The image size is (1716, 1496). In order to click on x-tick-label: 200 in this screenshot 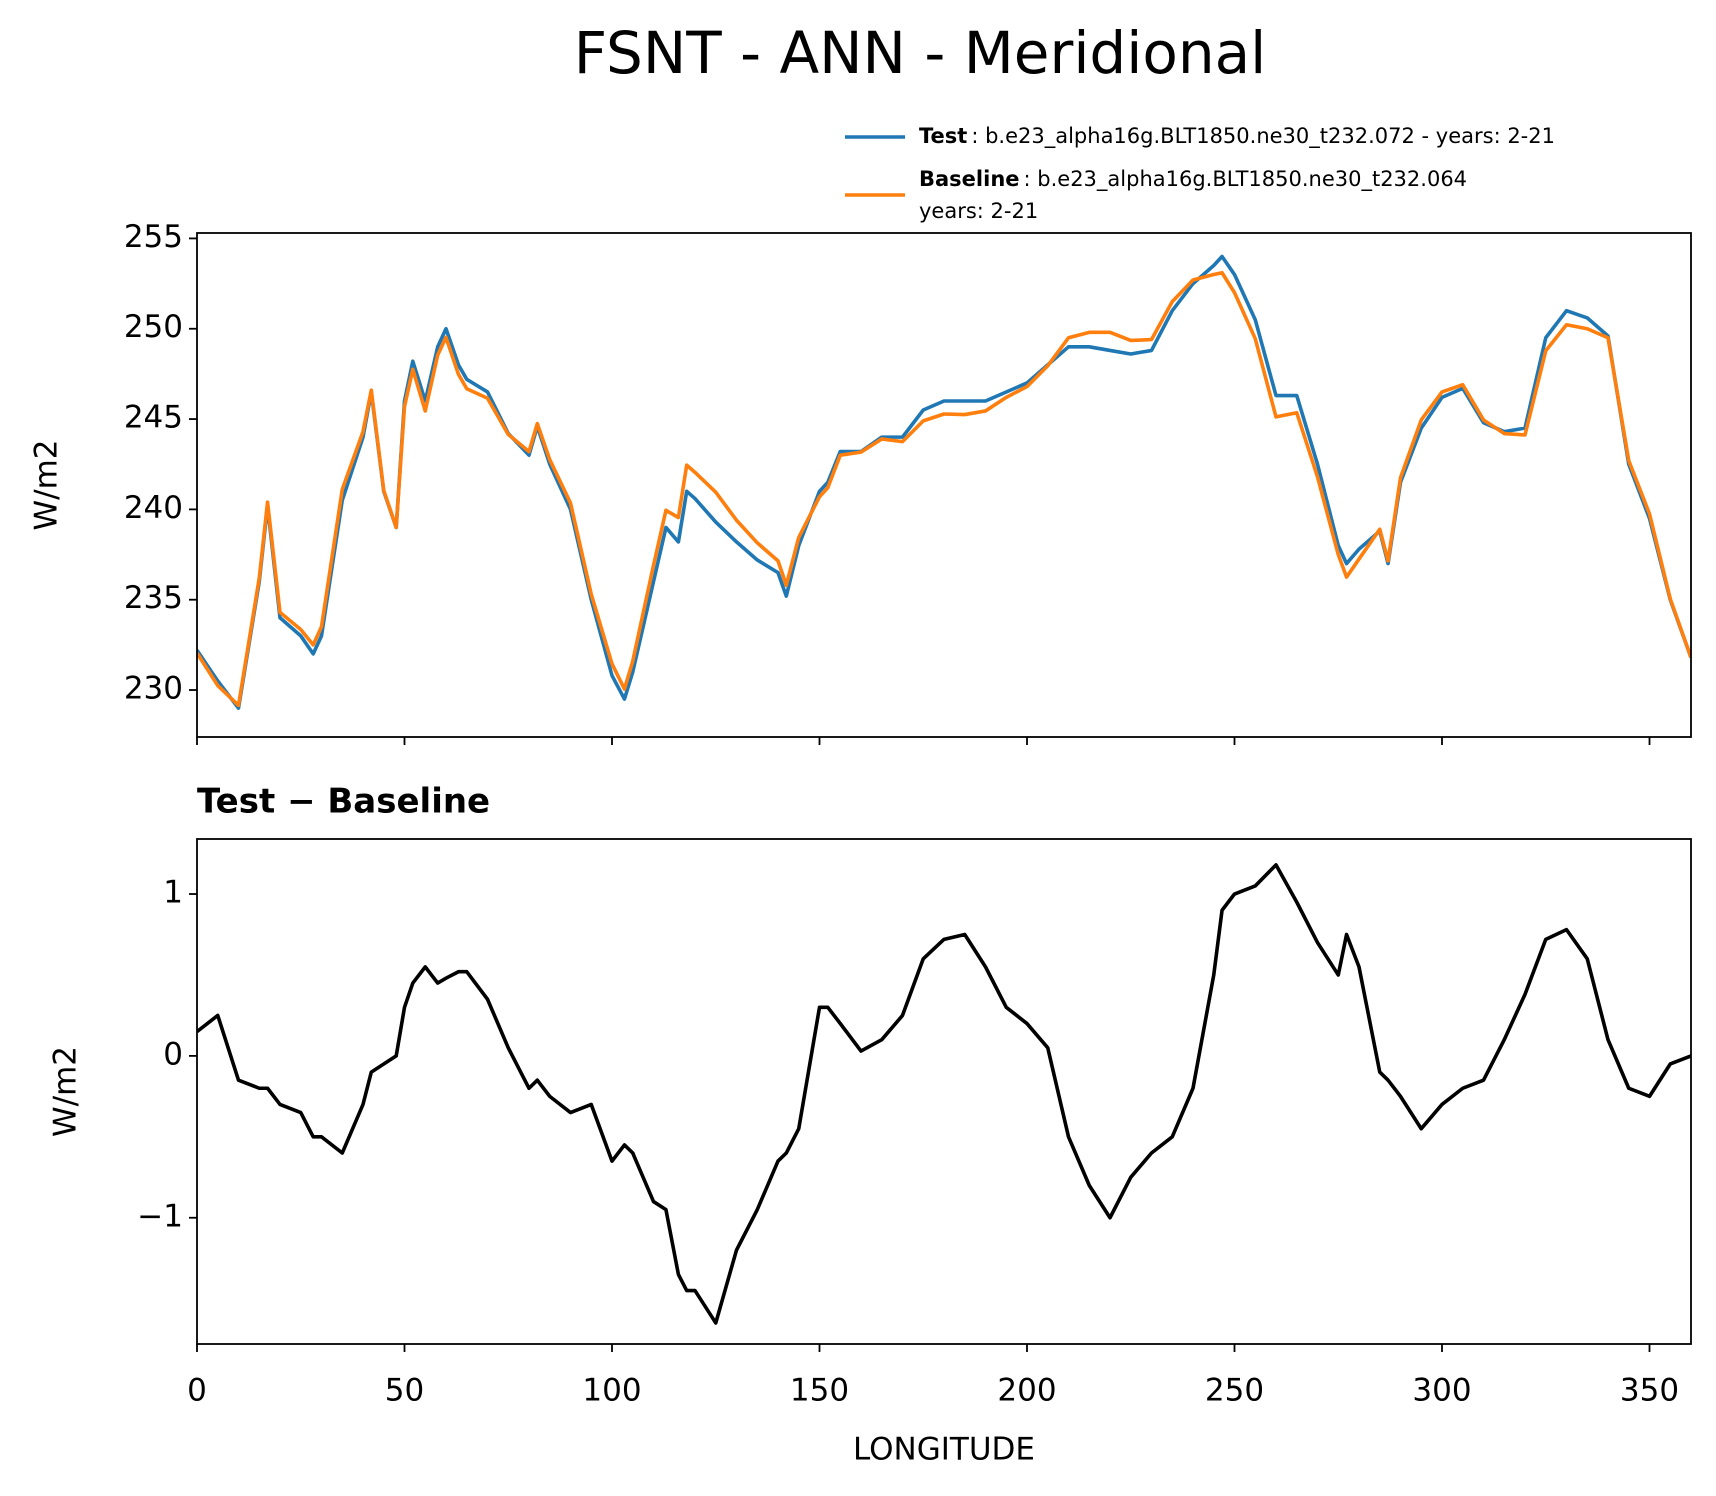, I will do `click(1026, 1391)`.